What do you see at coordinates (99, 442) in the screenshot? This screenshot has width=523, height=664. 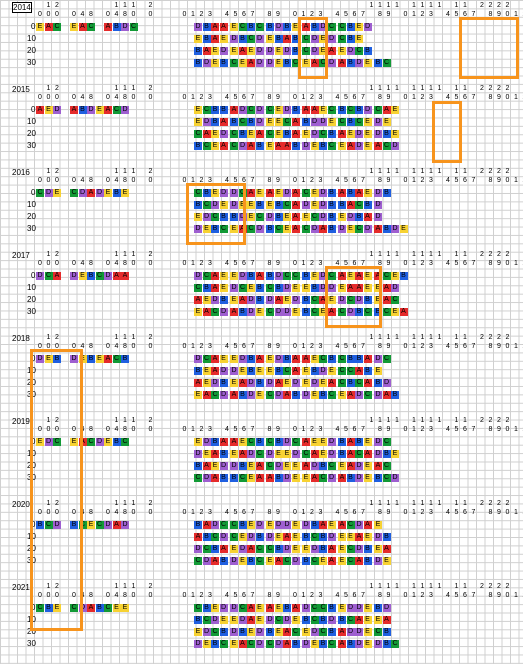 I see `prefix-cell: D` at bounding box center [99, 442].